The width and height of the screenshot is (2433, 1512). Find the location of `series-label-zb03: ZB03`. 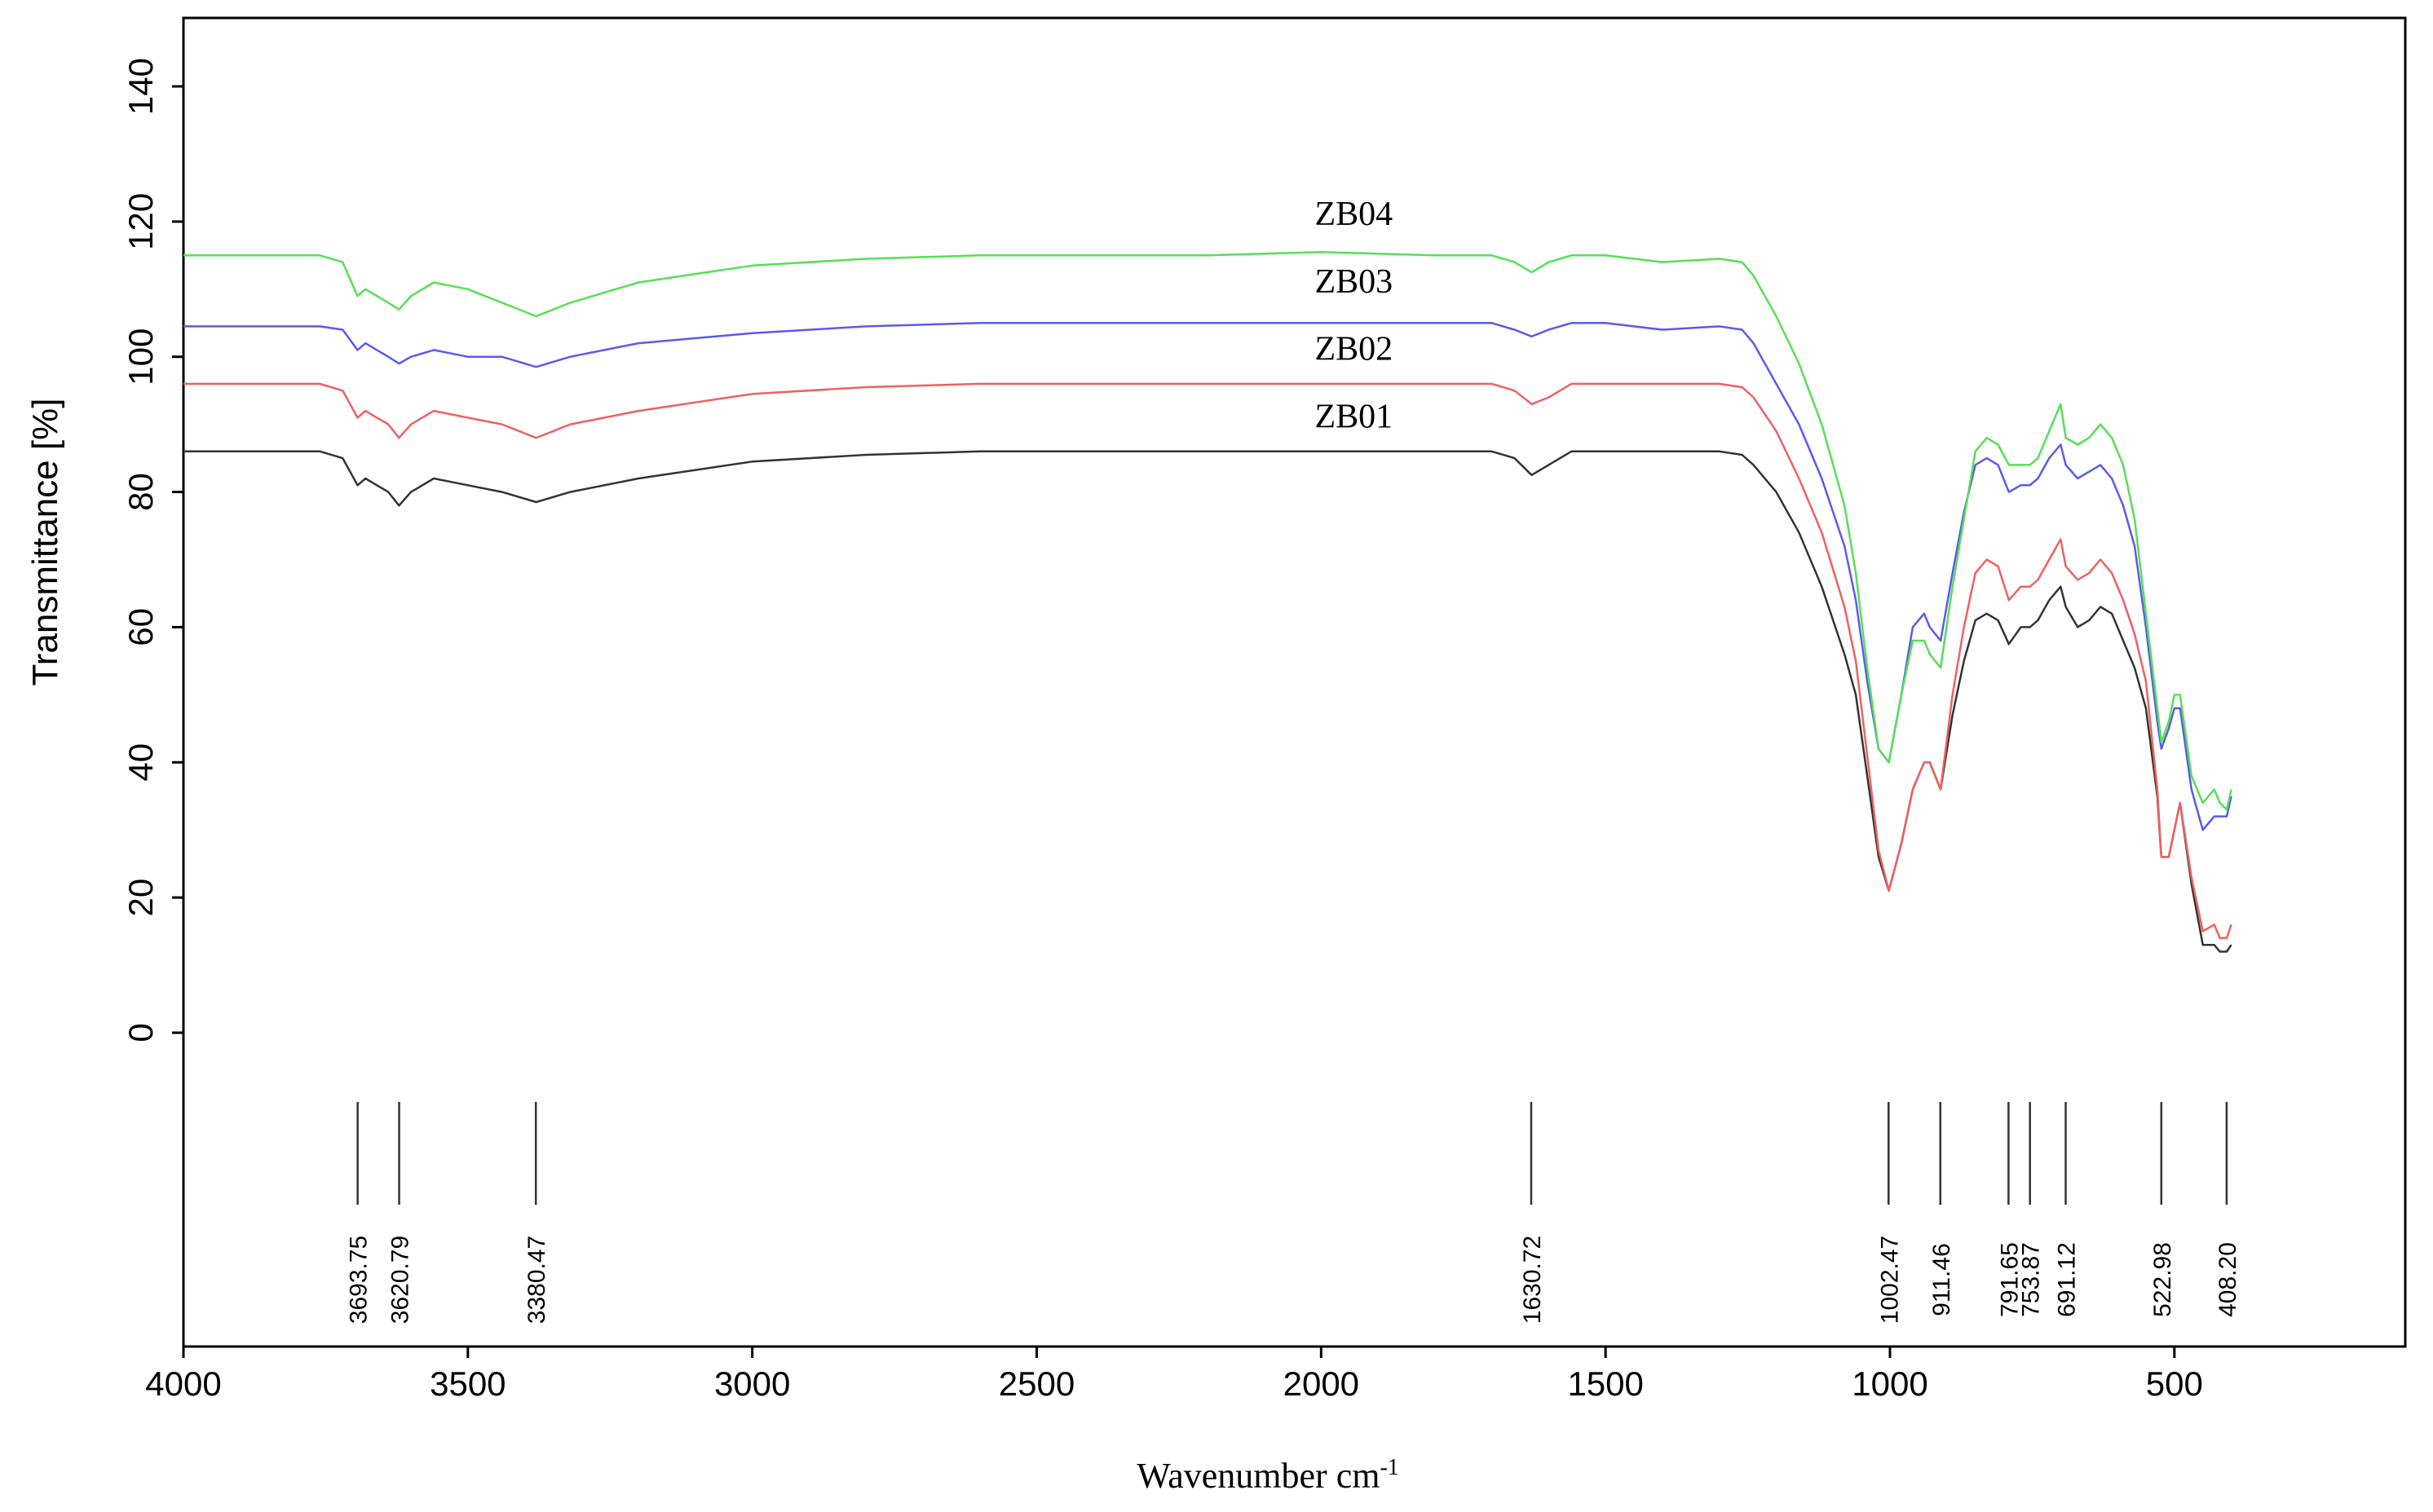

series-label-zb03: ZB03 is located at coordinates (1353, 282).